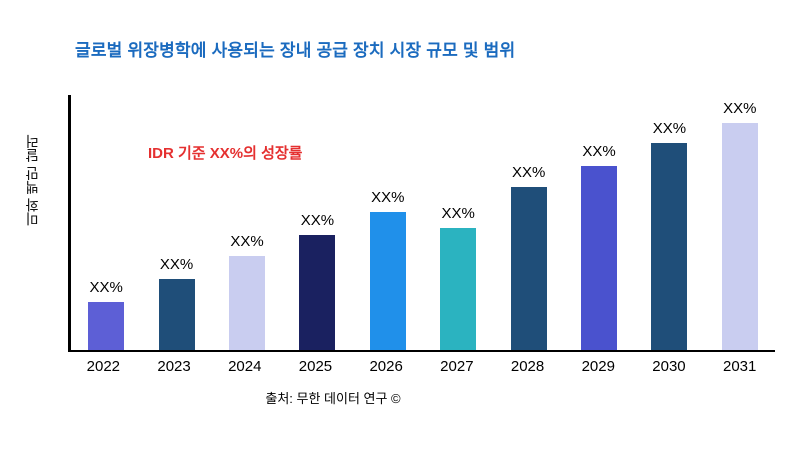 The width and height of the screenshot is (800, 450). What do you see at coordinates (315, 366) in the screenshot?
I see `x-tick-label: 2025` at bounding box center [315, 366].